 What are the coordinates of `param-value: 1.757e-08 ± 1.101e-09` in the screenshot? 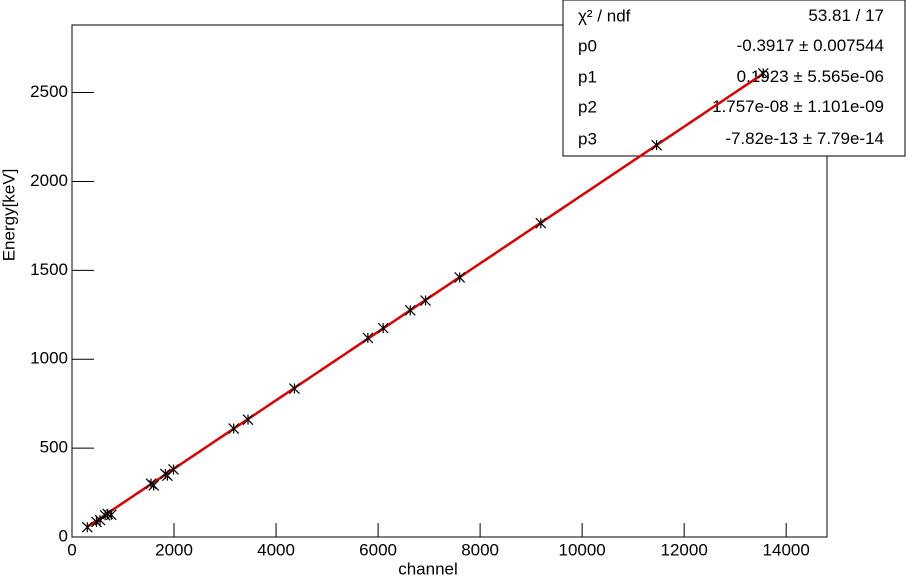 It's located at (798, 106).